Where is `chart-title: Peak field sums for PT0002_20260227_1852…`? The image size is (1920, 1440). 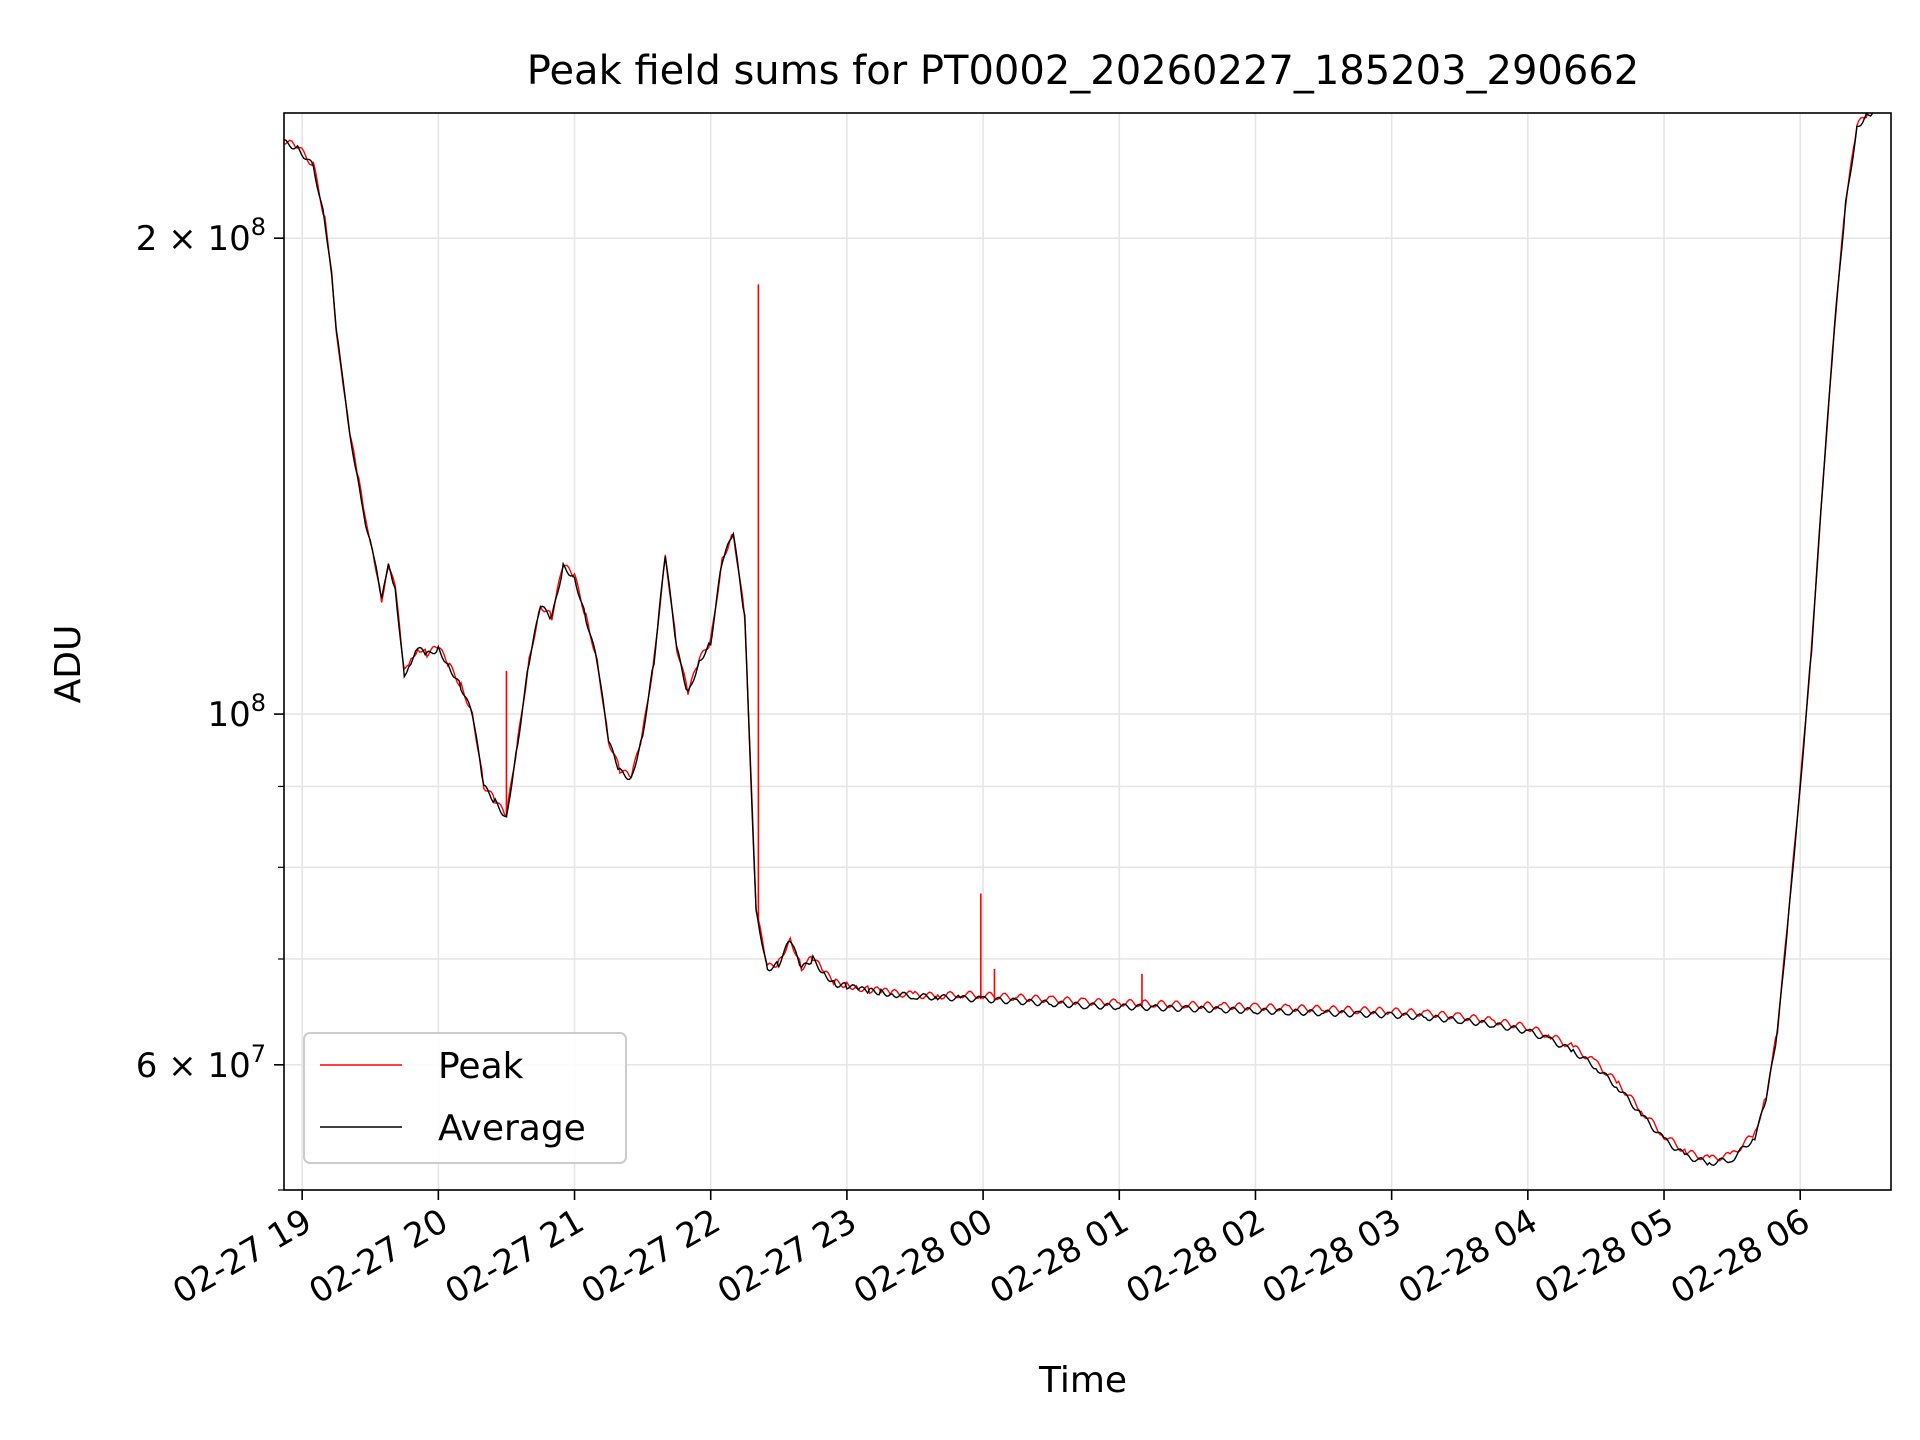 chart-title: Peak field sums for PT0002_20260227_1852… is located at coordinates (1083, 71).